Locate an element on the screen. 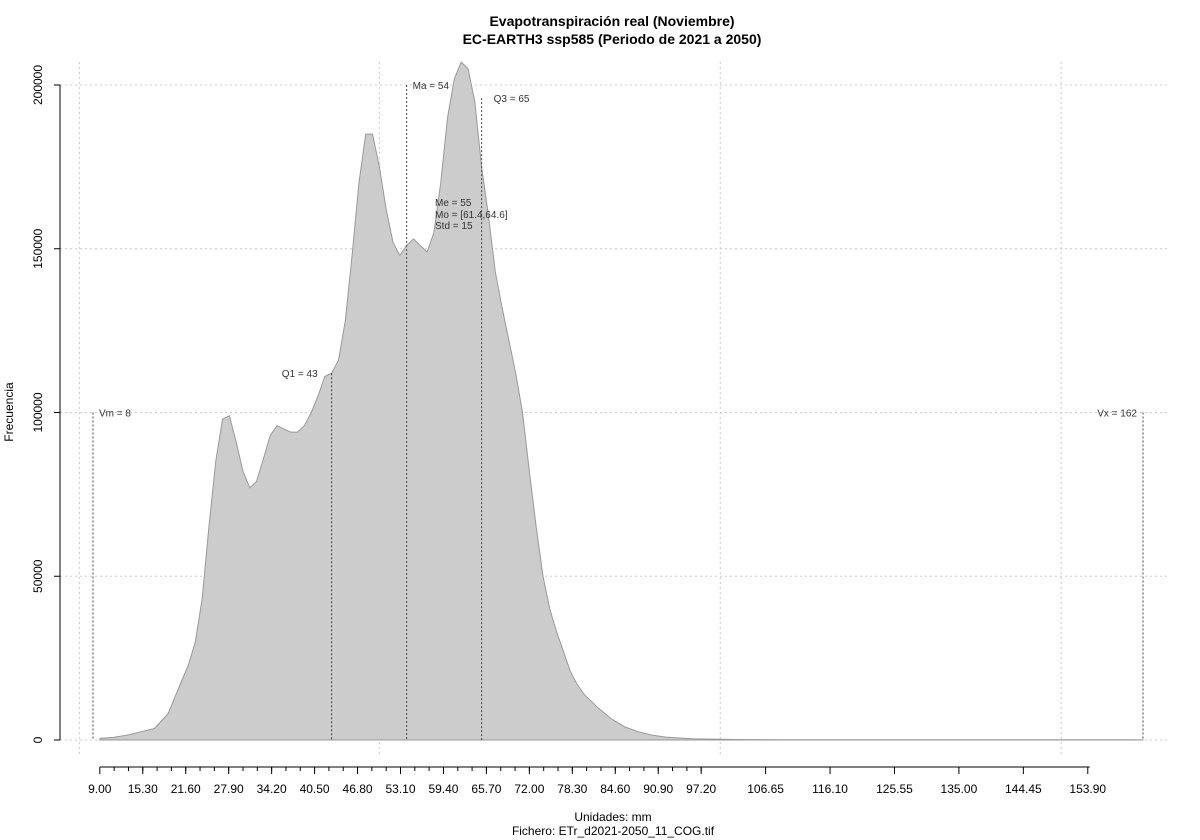 This screenshot has height=840, width=1200. x-tick-label: 125.55 is located at coordinates (894, 789).